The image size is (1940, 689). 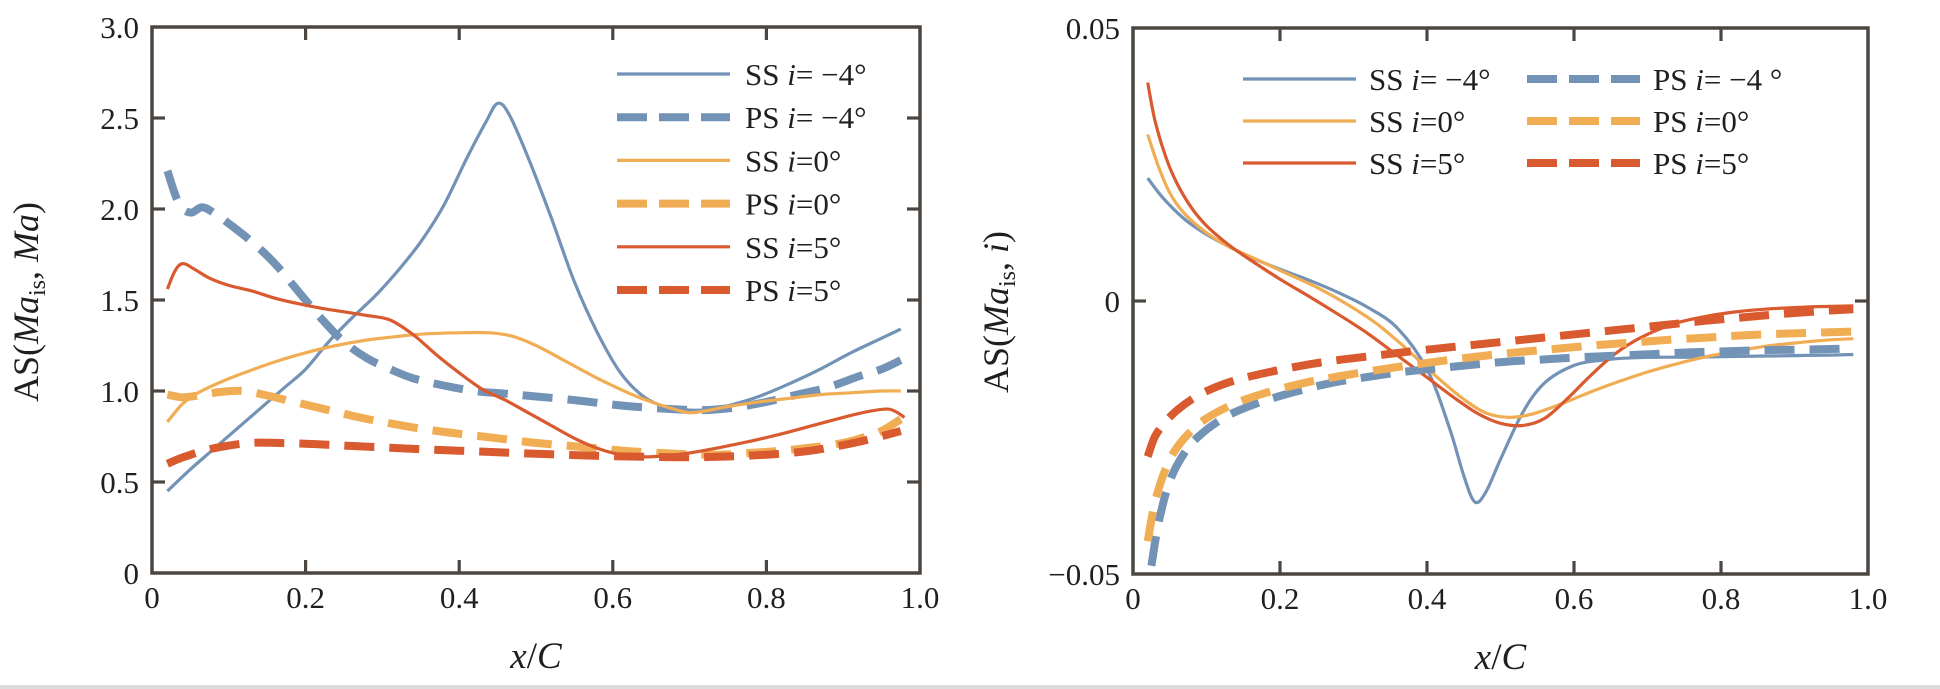 I want to click on svg-text: 1.5, so click(x=119, y=300).